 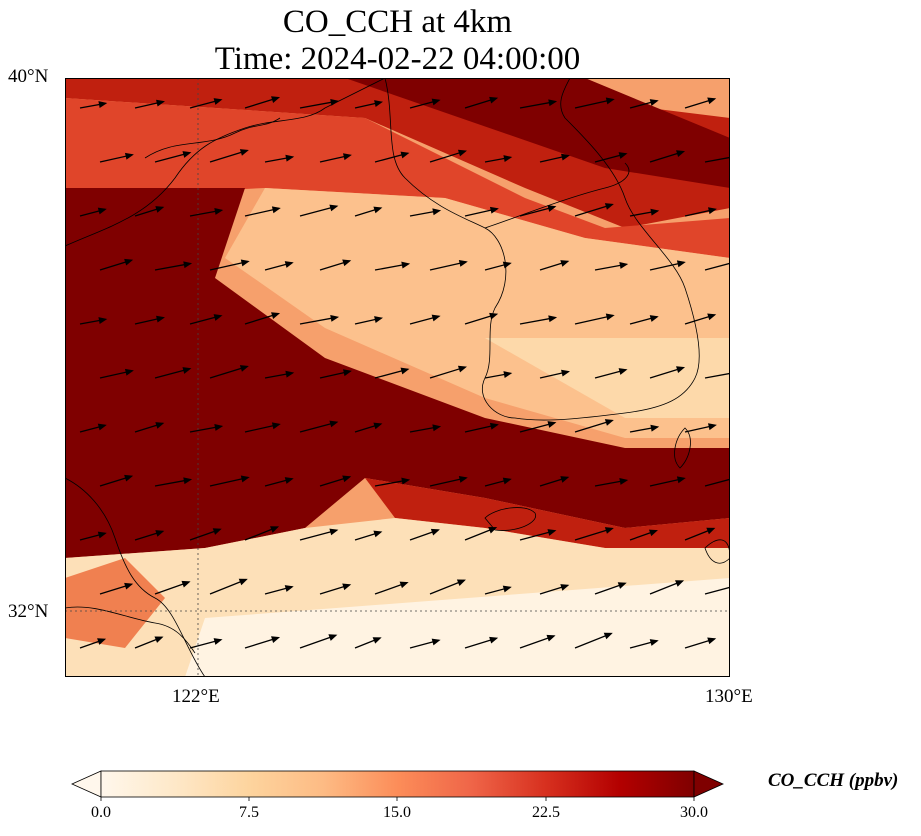 I want to click on lat-label-40n: 40°N, so click(x=28, y=76).